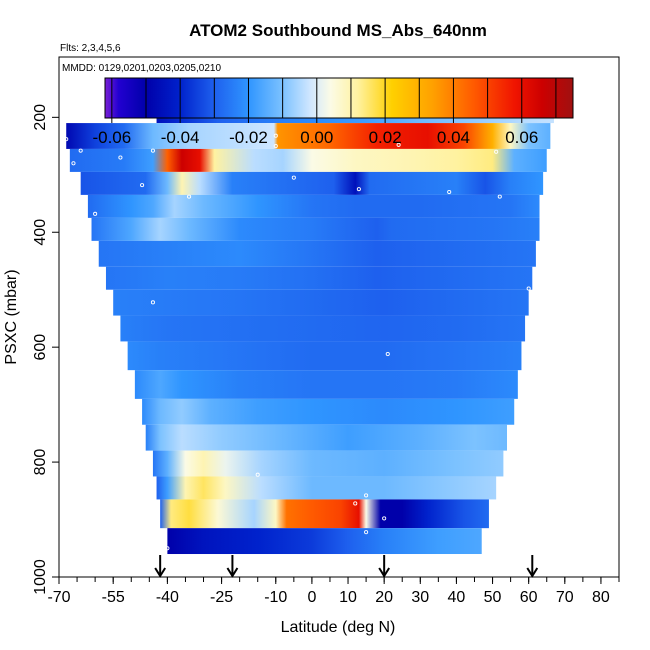 The width and height of the screenshot is (650, 650). I want to click on x-axis-label: Latitude (deg N), so click(338, 627).